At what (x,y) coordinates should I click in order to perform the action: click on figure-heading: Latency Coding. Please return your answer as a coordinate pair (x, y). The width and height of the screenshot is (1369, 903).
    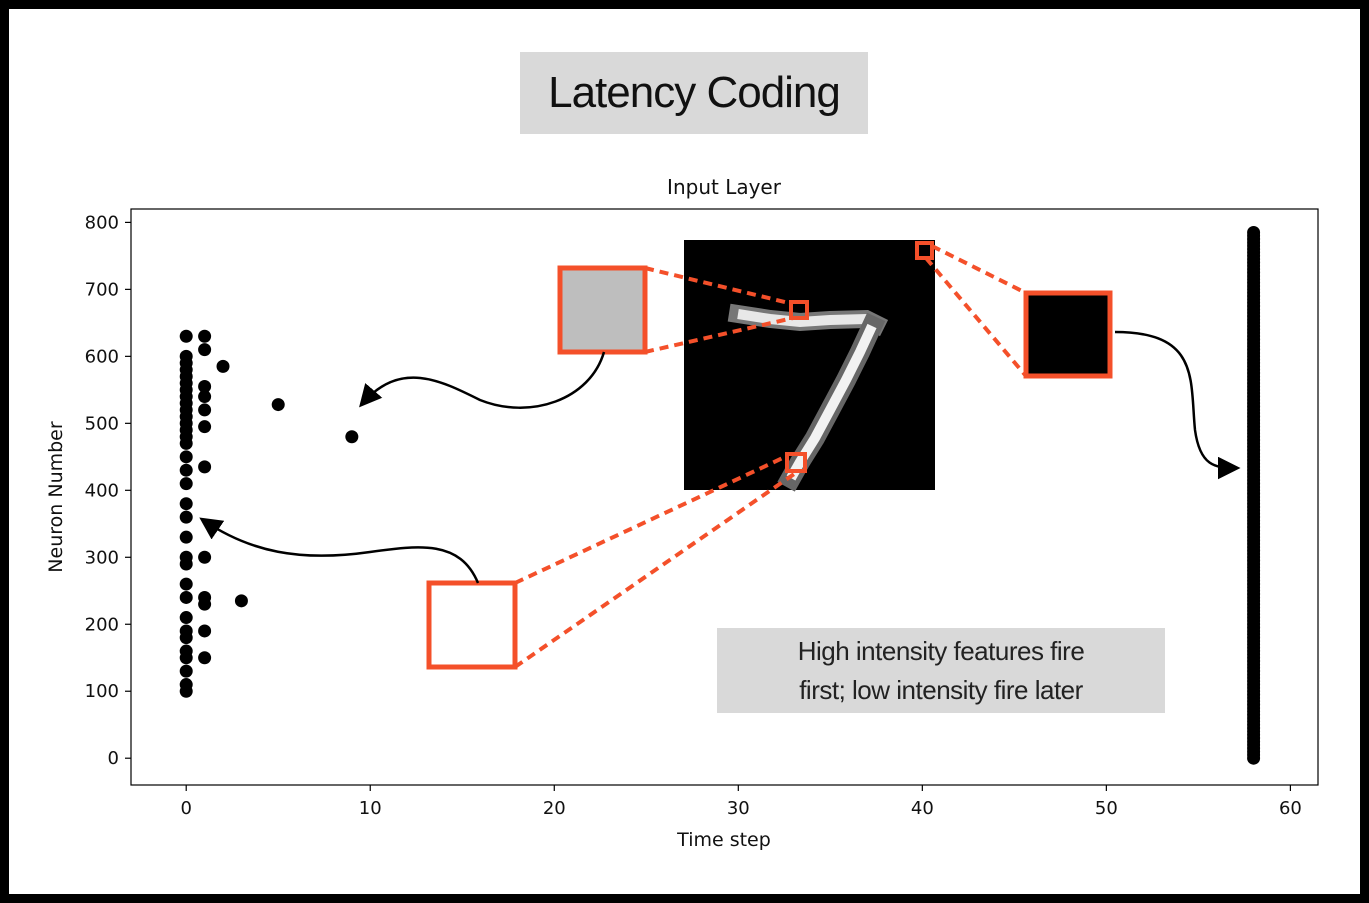
    Looking at the image, I should click on (694, 93).